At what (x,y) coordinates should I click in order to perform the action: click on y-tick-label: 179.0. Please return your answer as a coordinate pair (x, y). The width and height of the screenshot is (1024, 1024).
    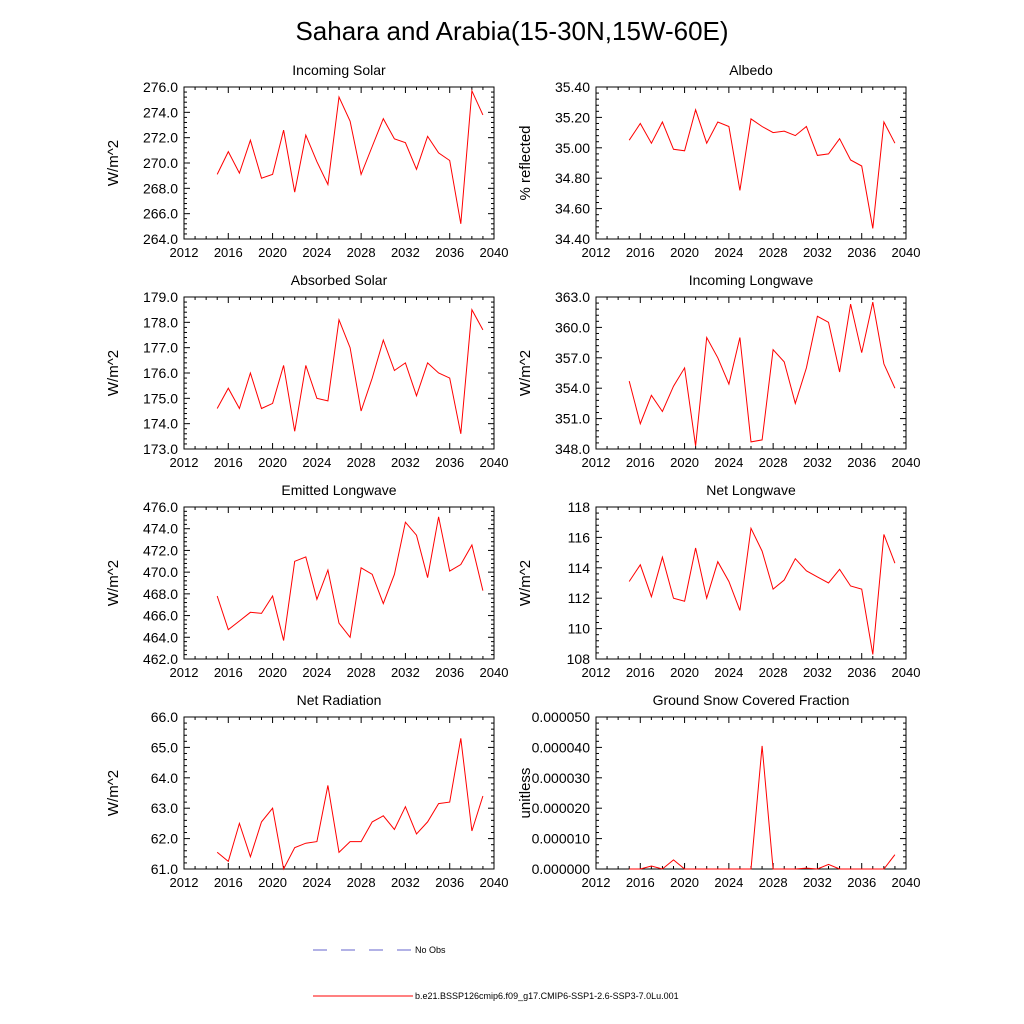
    Looking at the image, I should click on (160, 297).